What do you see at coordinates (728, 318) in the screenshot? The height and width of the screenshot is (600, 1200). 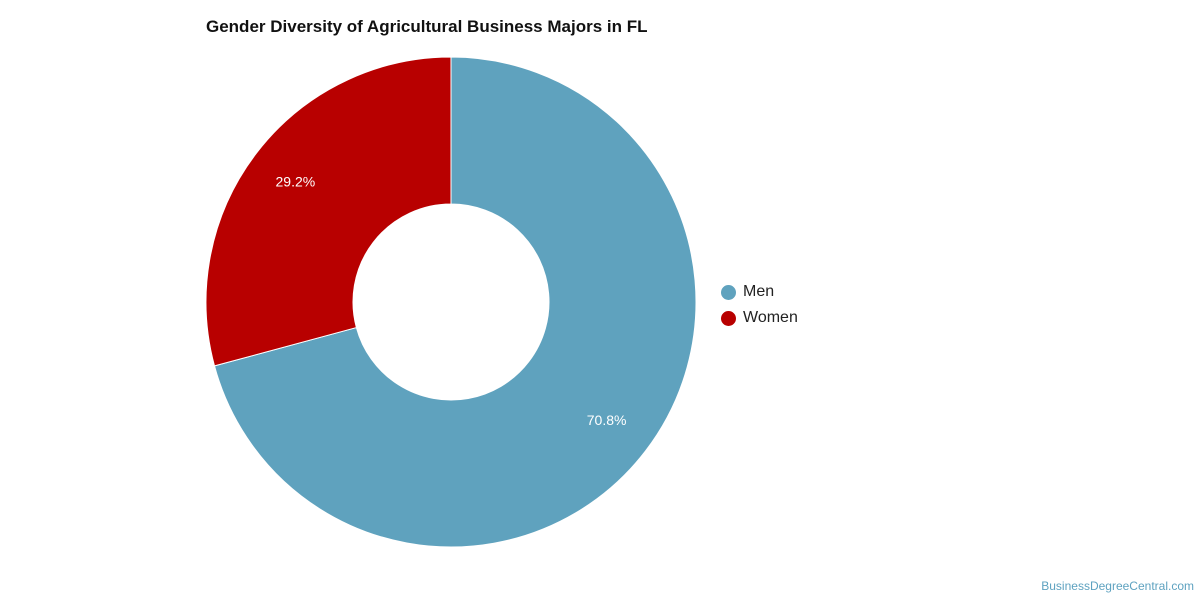 I see `legend-swatch-women` at bounding box center [728, 318].